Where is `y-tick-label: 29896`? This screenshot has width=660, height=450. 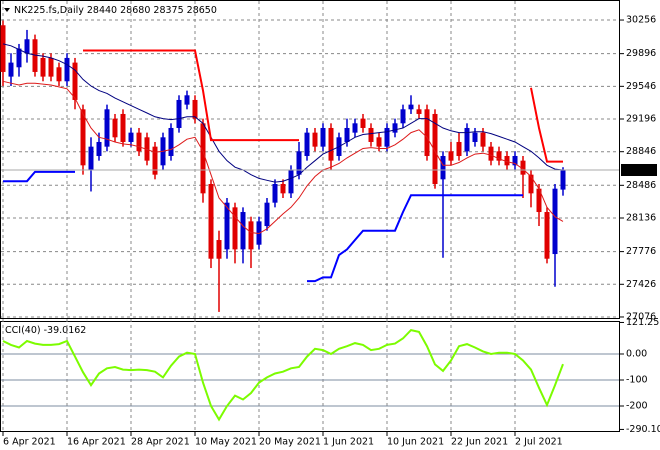 y-tick-label: 29896 is located at coordinates (641, 53).